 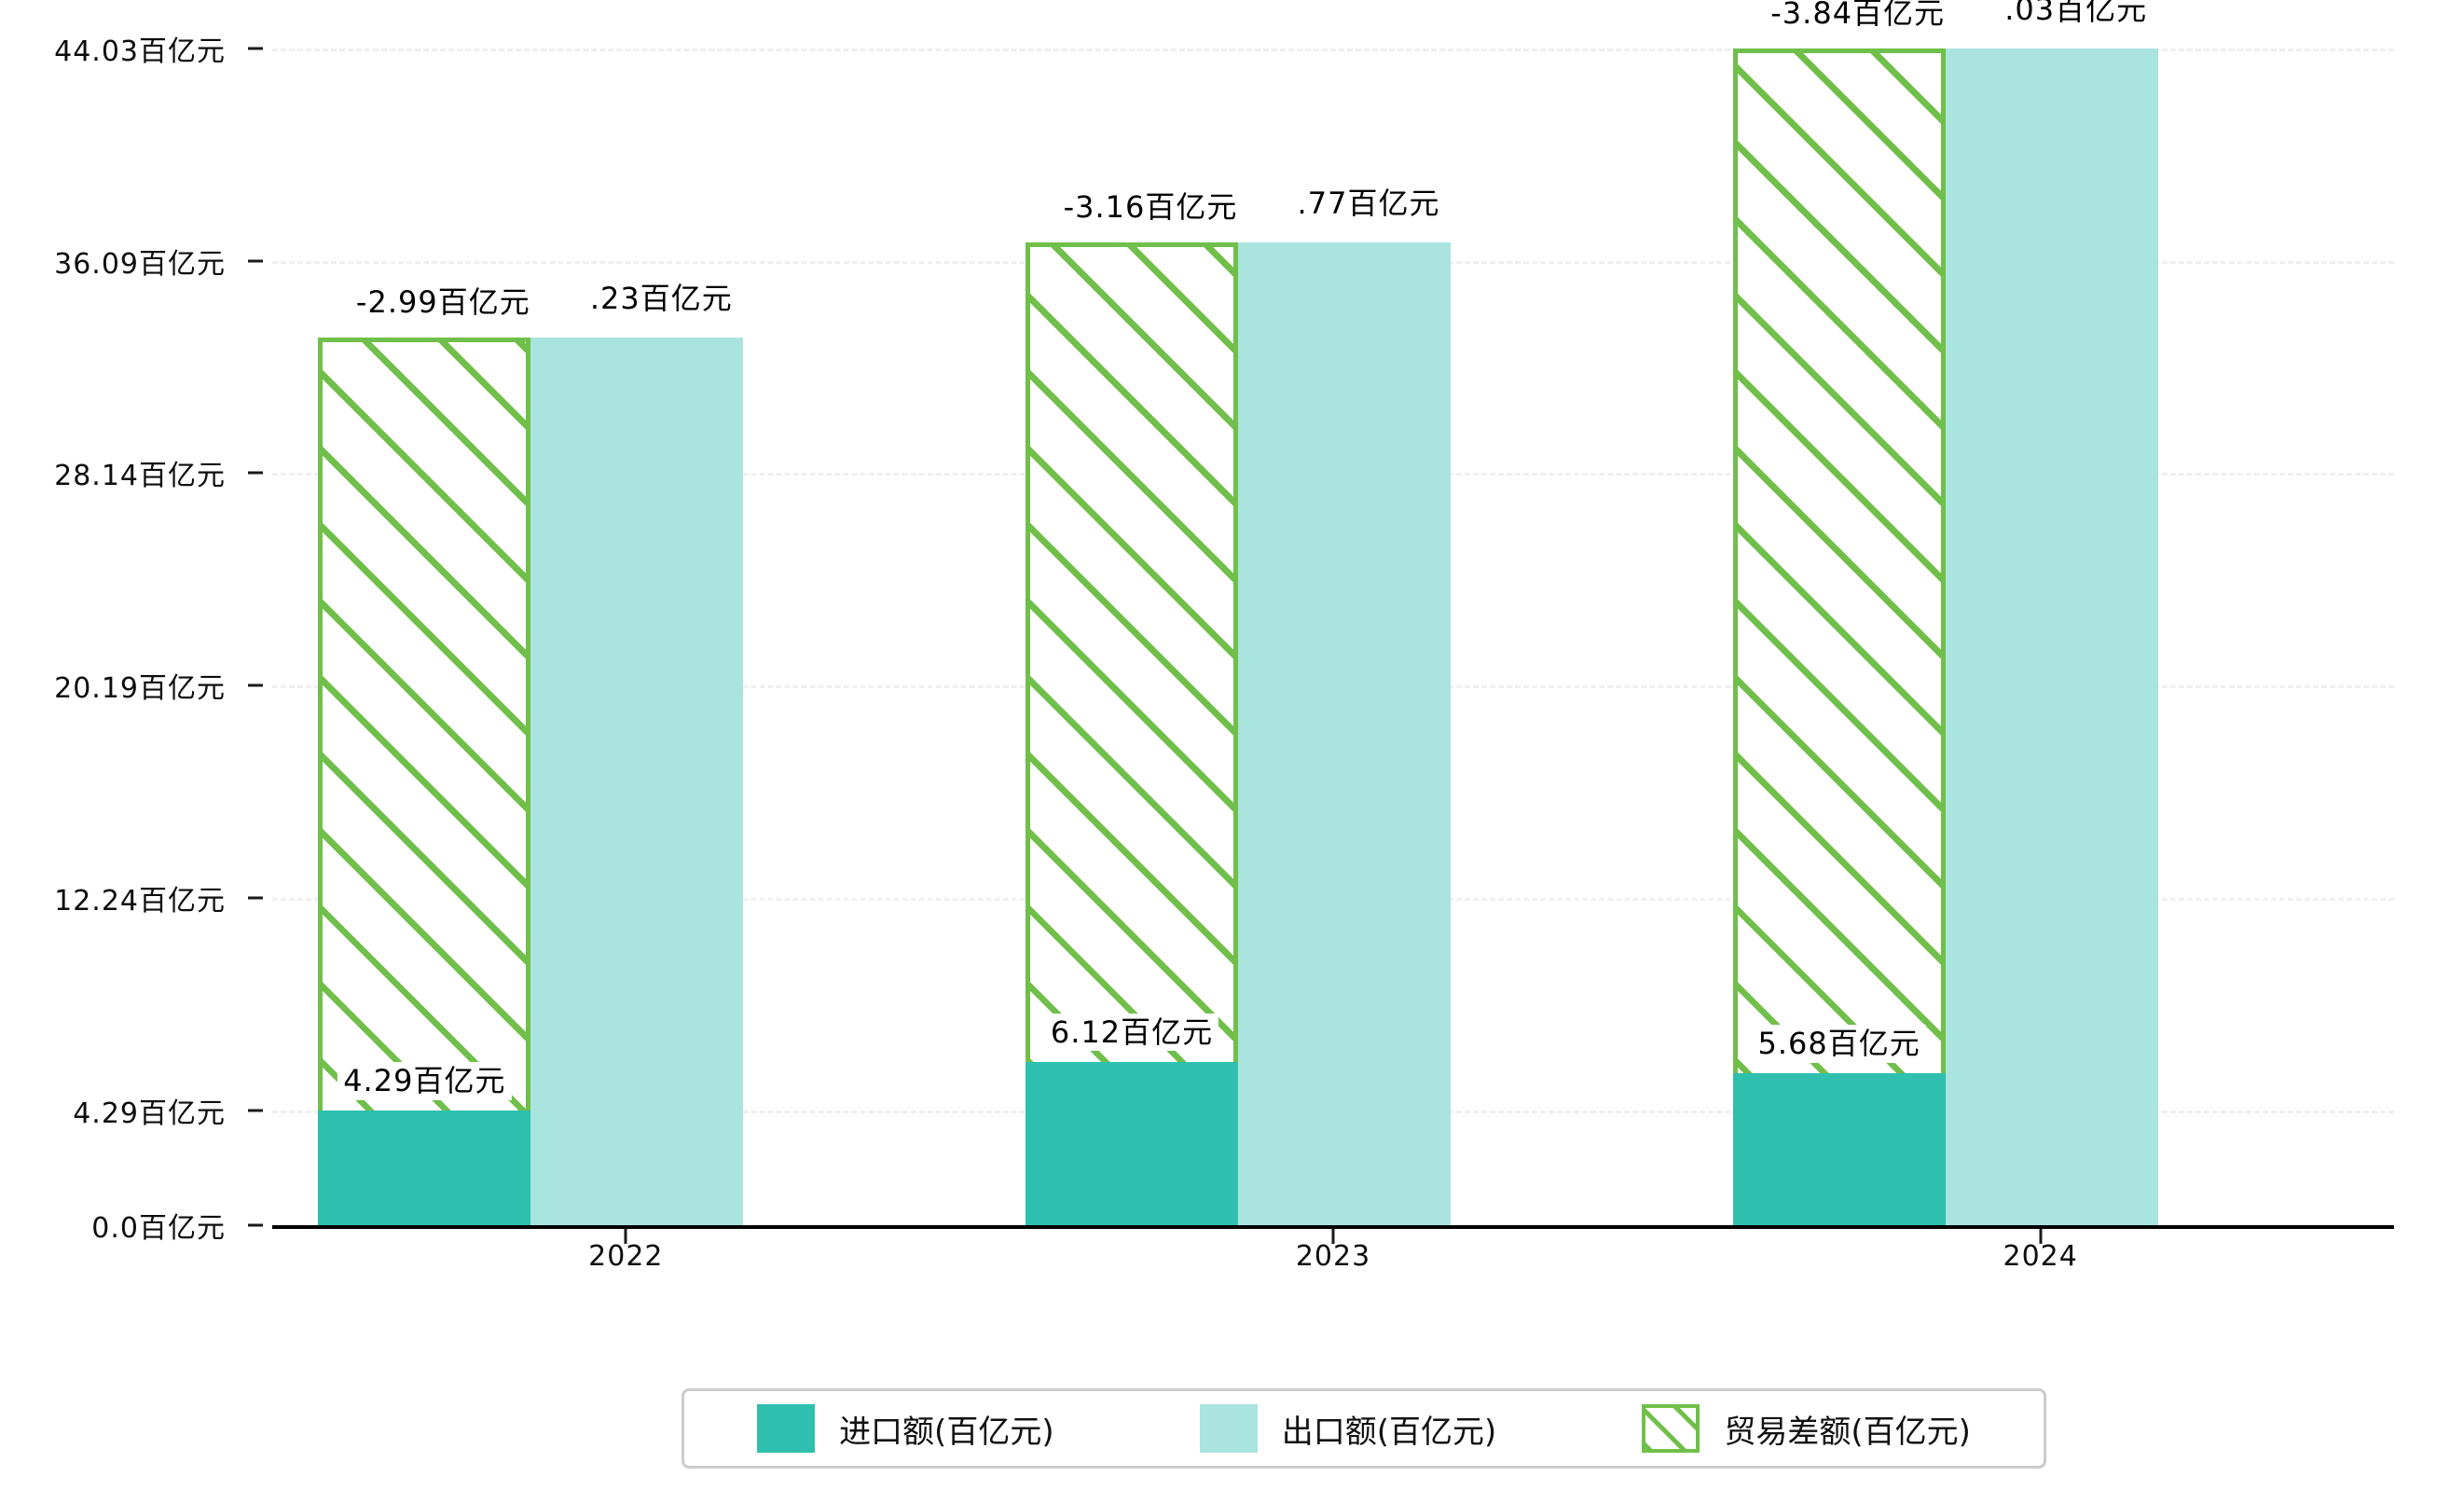 I want to click on export-color-swatch, so click(x=1228, y=1428).